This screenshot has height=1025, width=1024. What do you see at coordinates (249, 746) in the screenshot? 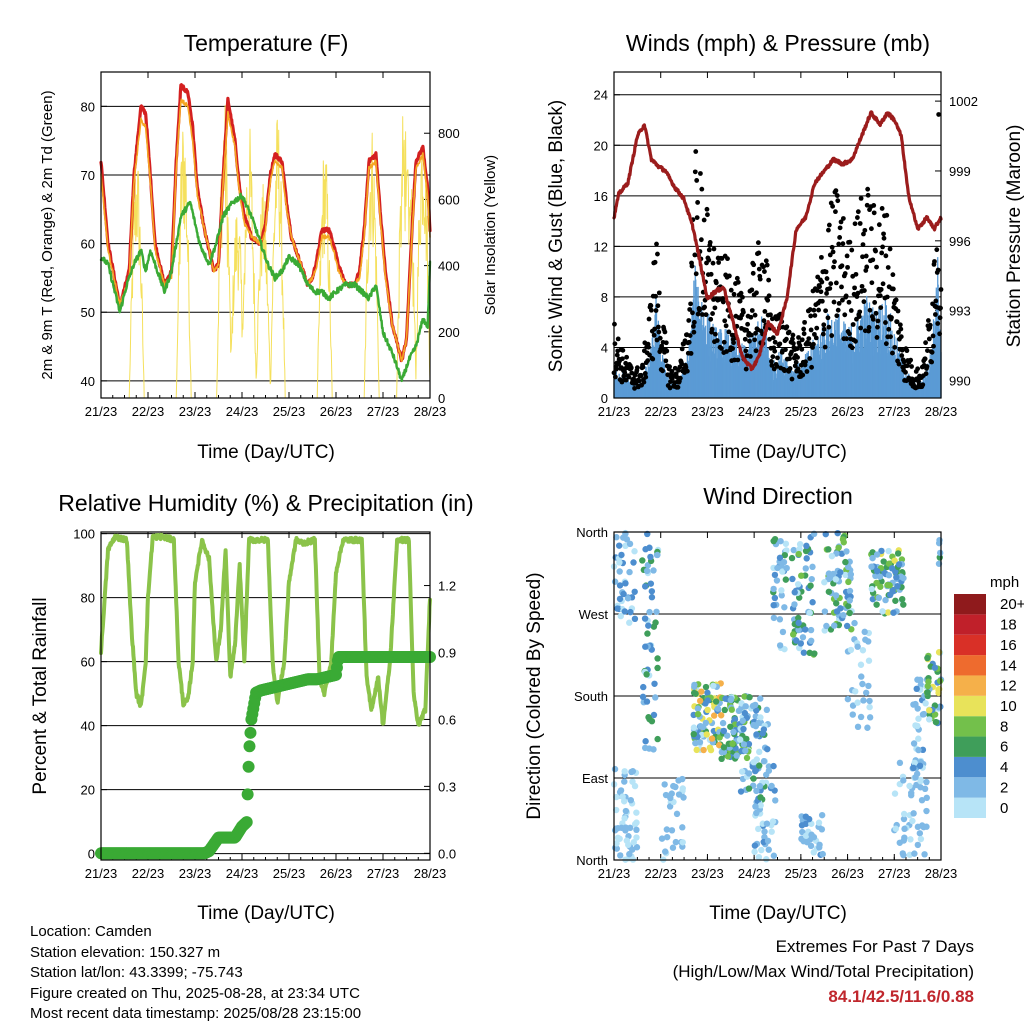
I see `precipitation-point` at bounding box center [249, 746].